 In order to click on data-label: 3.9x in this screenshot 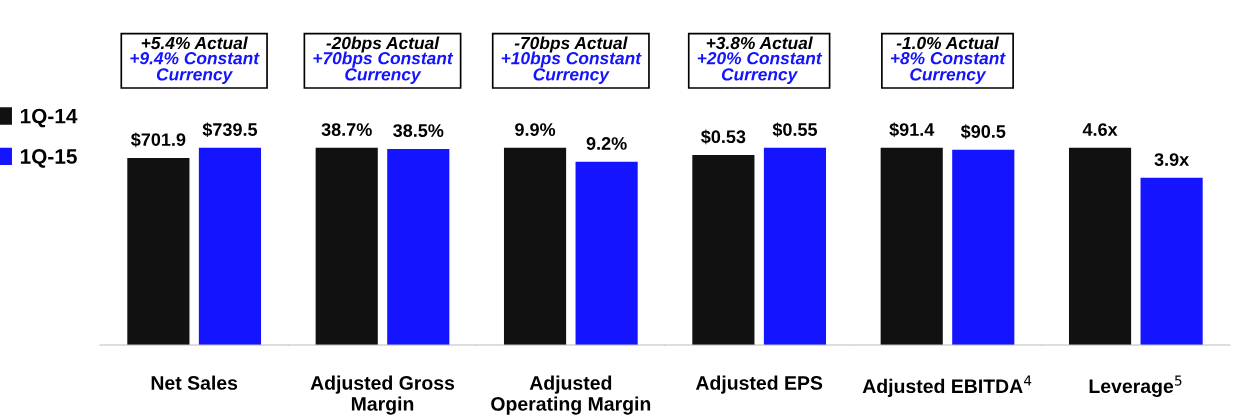, I will do `click(1172, 159)`.